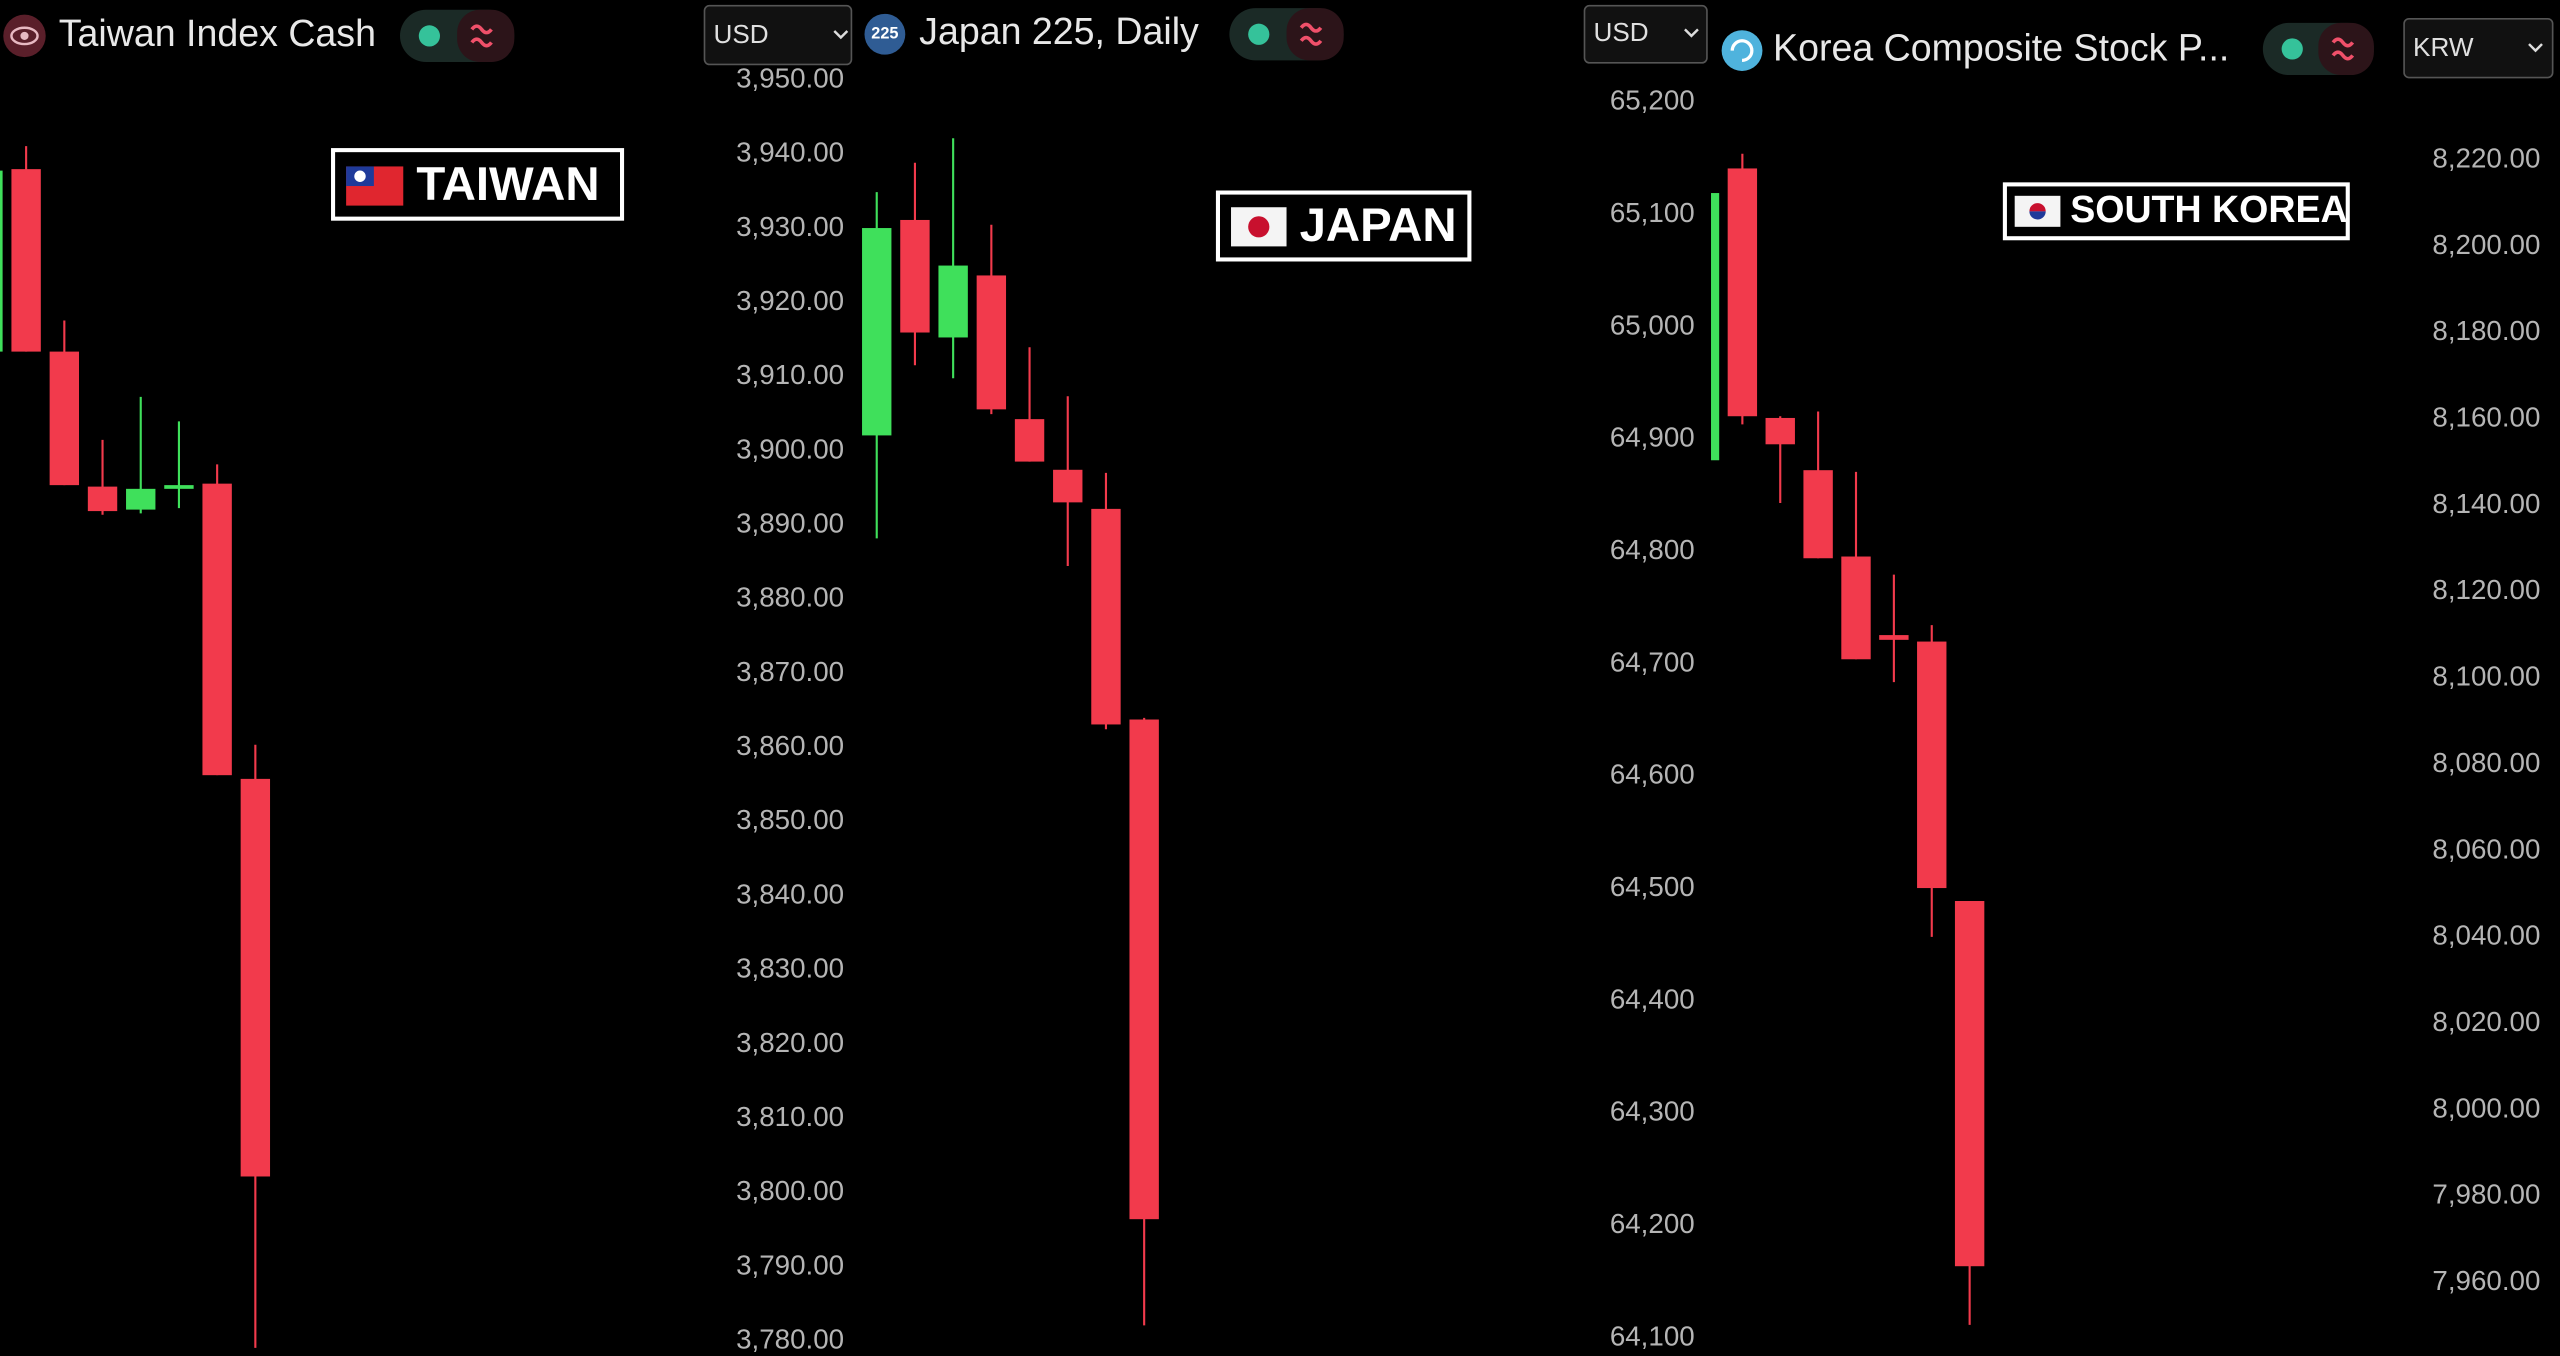 The width and height of the screenshot is (2560, 1356). Describe the element at coordinates (790, 226) in the screenshot. I see `y-tick-label: 3,930.00` at that location.